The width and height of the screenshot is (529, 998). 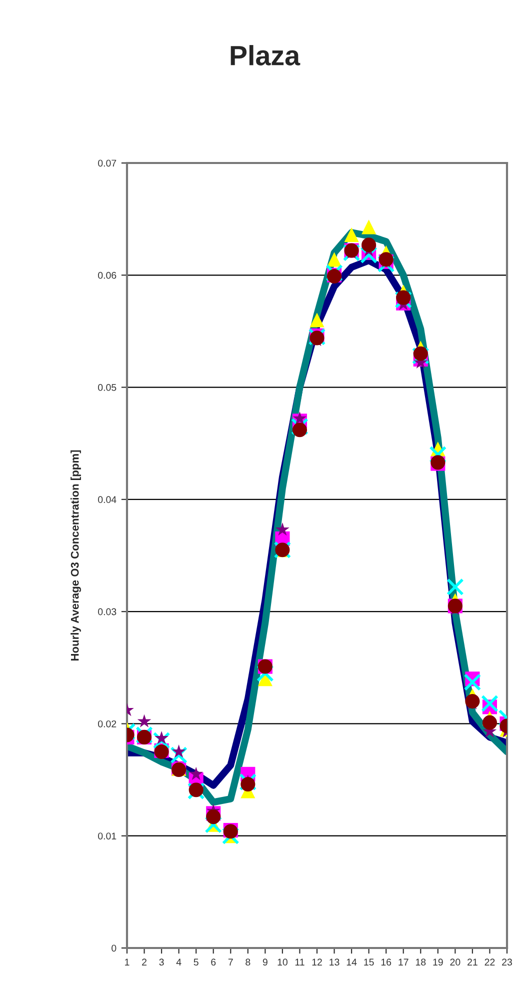 What do you see at coordinates (179, 962) in the screenshot?
I see `x-tick-label: 4` at bounding box center [179, 962].